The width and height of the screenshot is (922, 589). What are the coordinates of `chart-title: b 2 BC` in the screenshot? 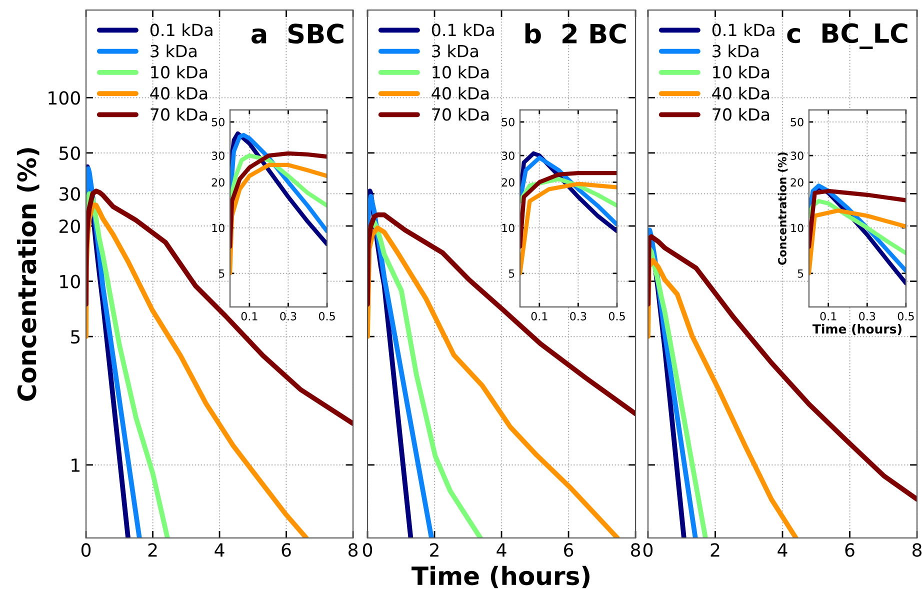 It's located at (575, 33).